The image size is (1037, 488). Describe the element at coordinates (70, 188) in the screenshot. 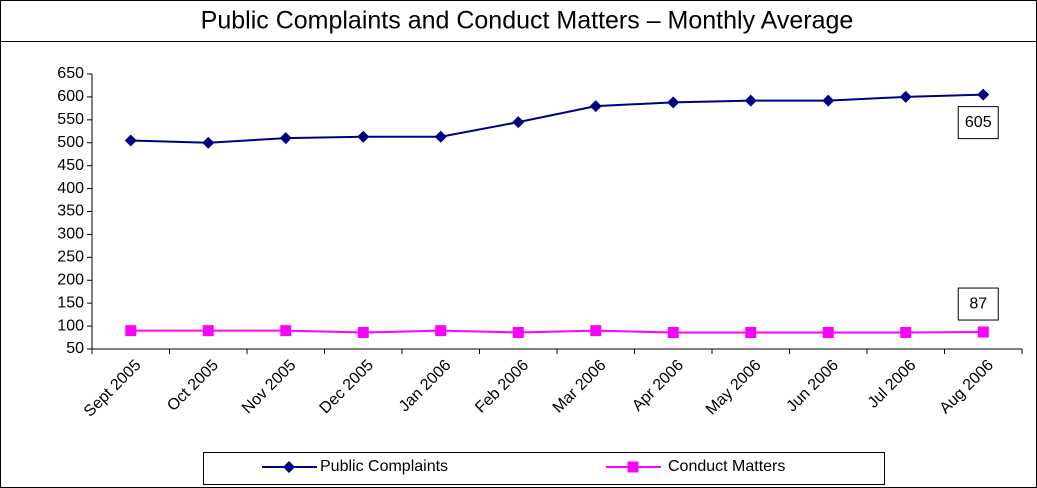

I see `y-tick-label: 400` at that location.